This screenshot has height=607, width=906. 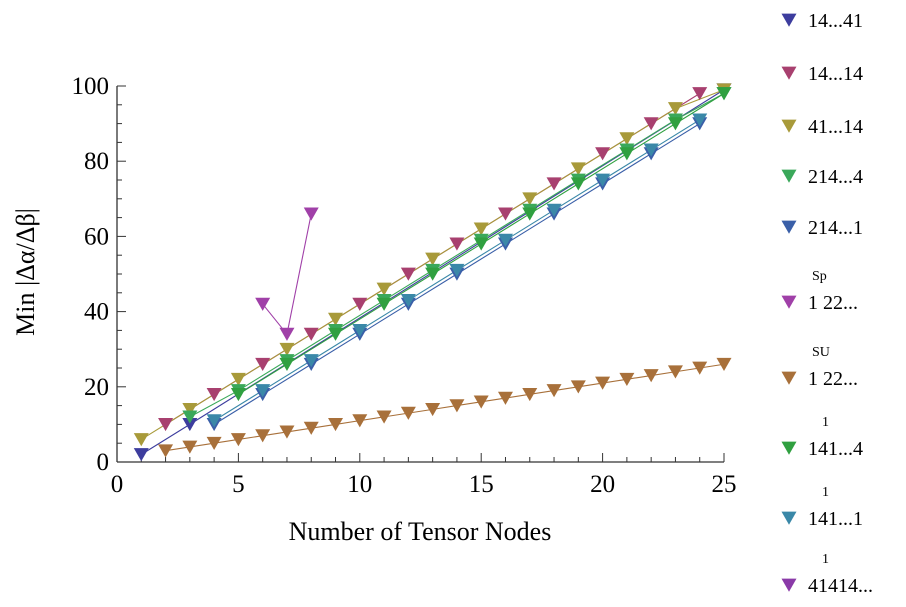 I want to click on x-tick-label: 25, so click(x=724, y=484).